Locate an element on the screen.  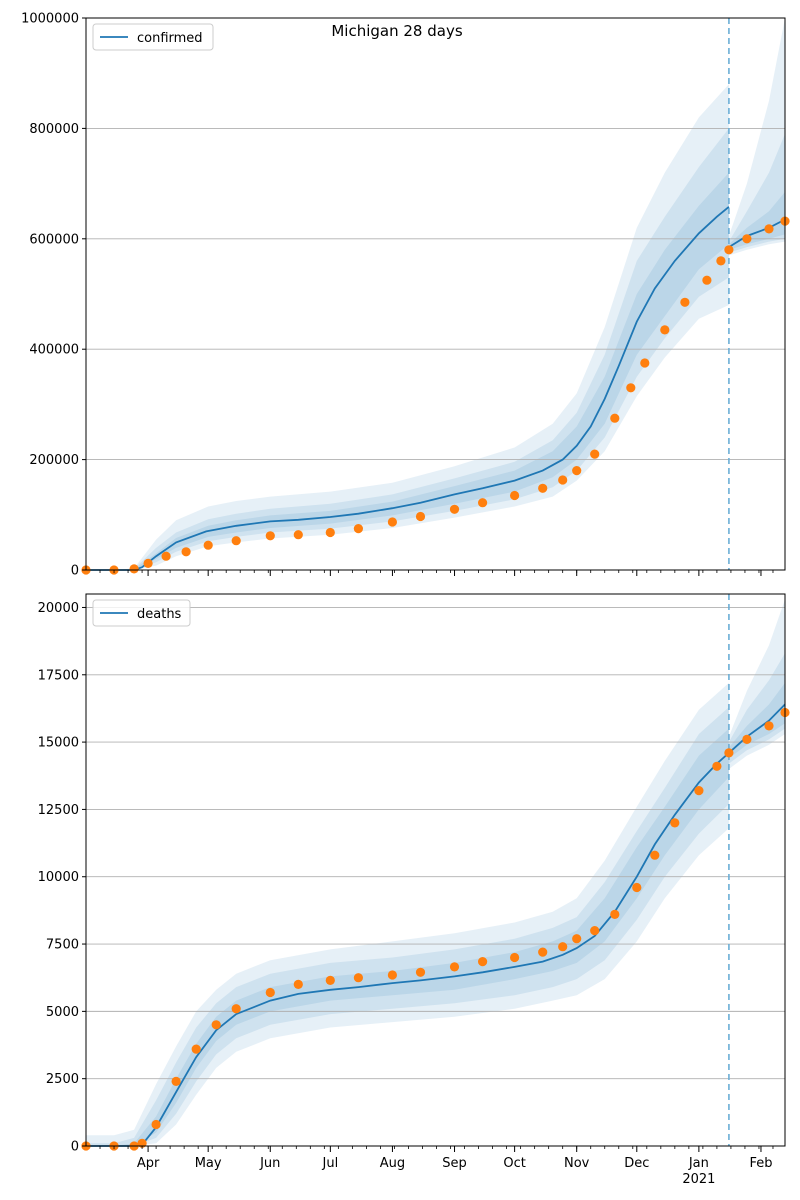
forecast-band-outer is located at coordinates (756, 137).